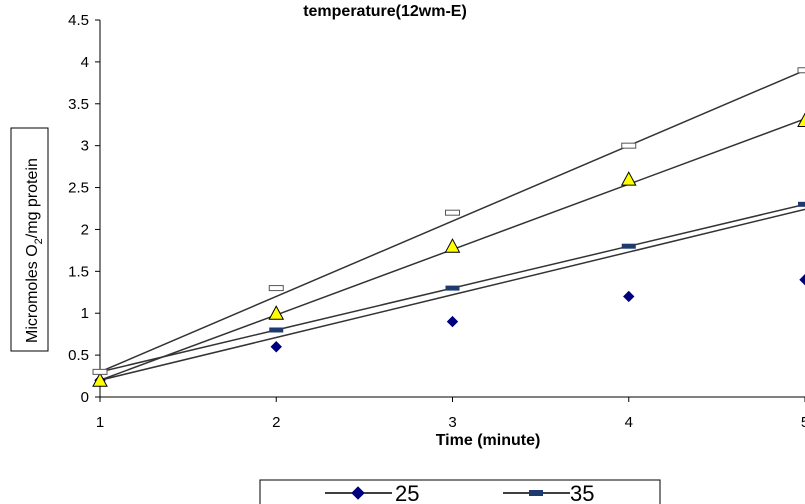  Describe the element at coordinates (78, 355) in the screenshot. I see `y-tick-label: 0.5` at that location.